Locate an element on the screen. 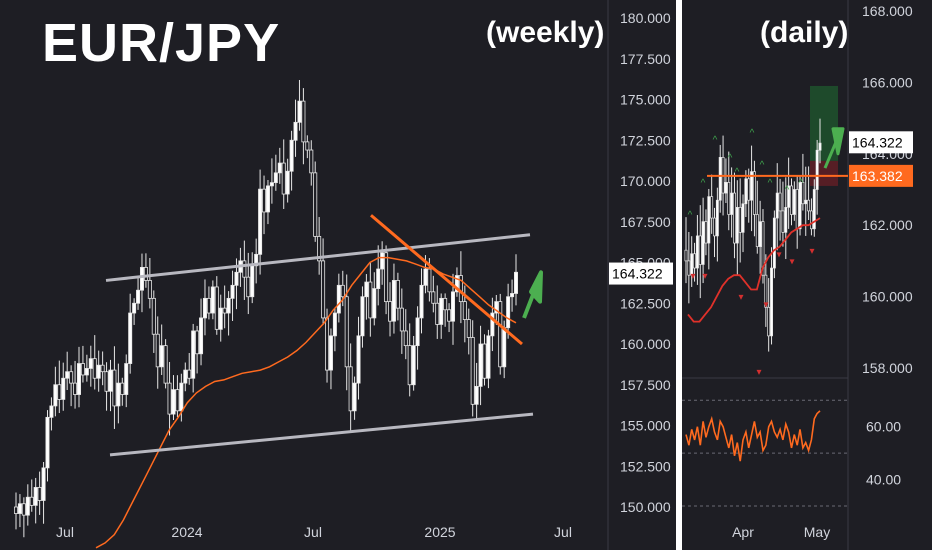 The image size is (932, 550). weekly-downtrend-line is located at coordinates (446, 280).